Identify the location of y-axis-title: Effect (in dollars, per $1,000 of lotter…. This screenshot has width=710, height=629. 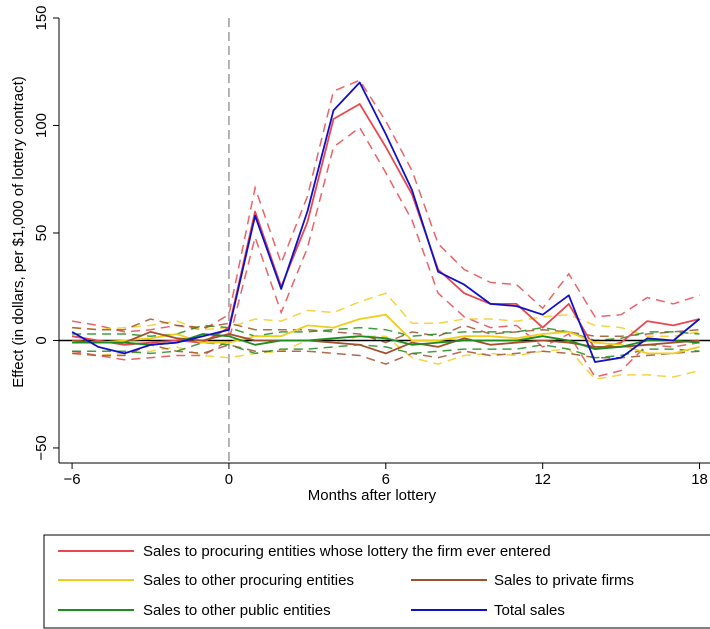
(18, 232).